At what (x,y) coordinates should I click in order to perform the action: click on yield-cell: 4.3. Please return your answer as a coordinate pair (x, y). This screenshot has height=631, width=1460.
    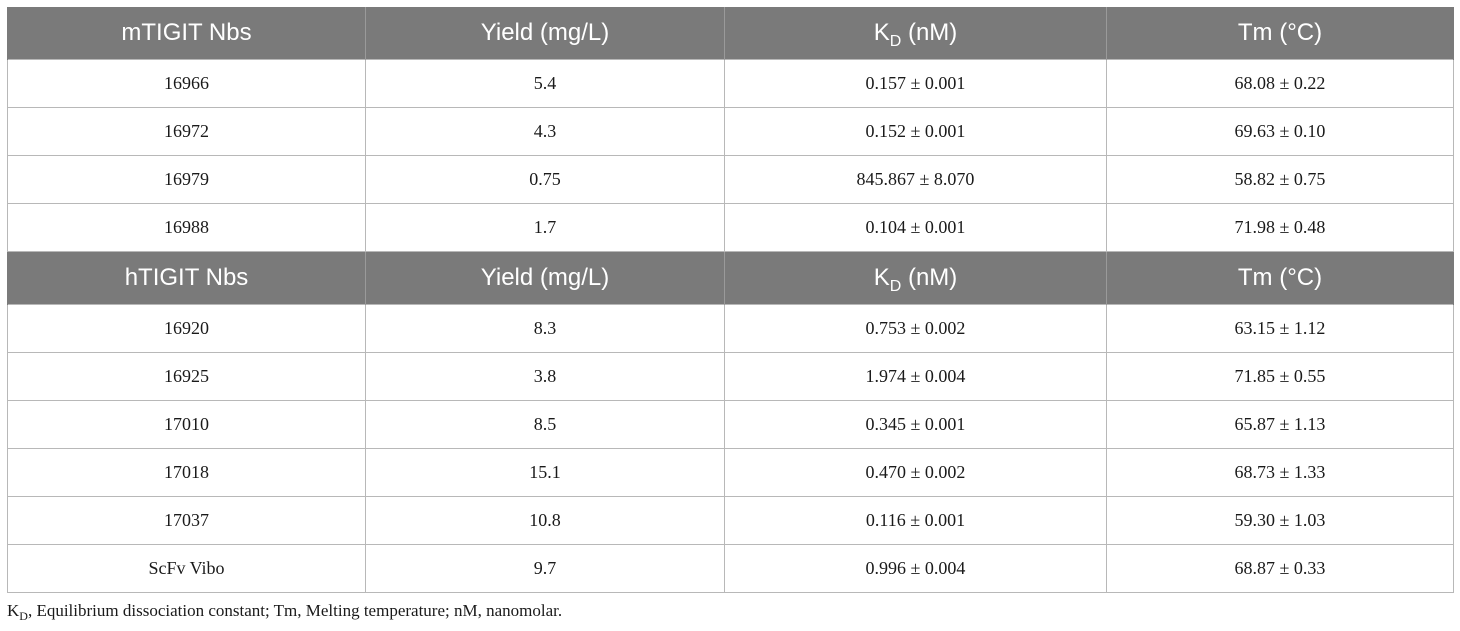
    Looking at the image, I should click on (545, 131).